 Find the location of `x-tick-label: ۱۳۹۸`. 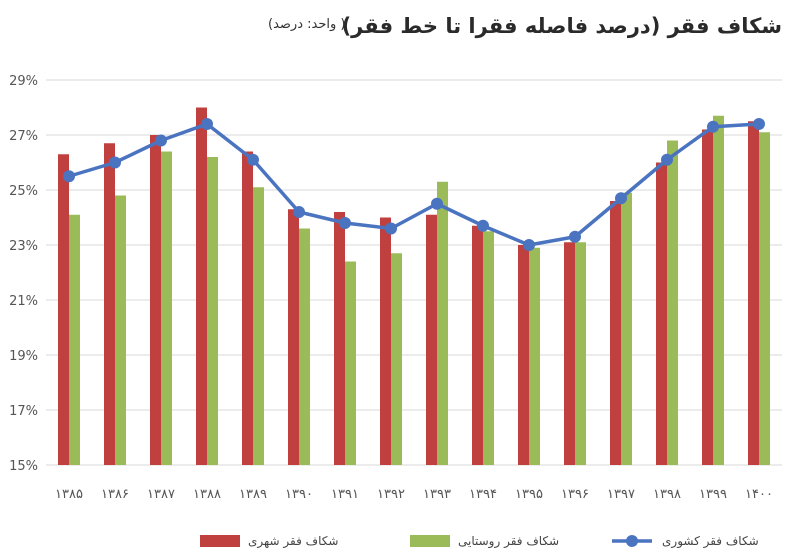

x-tick-label: ۱۳۹۸ is located at coordinates (667, 494).